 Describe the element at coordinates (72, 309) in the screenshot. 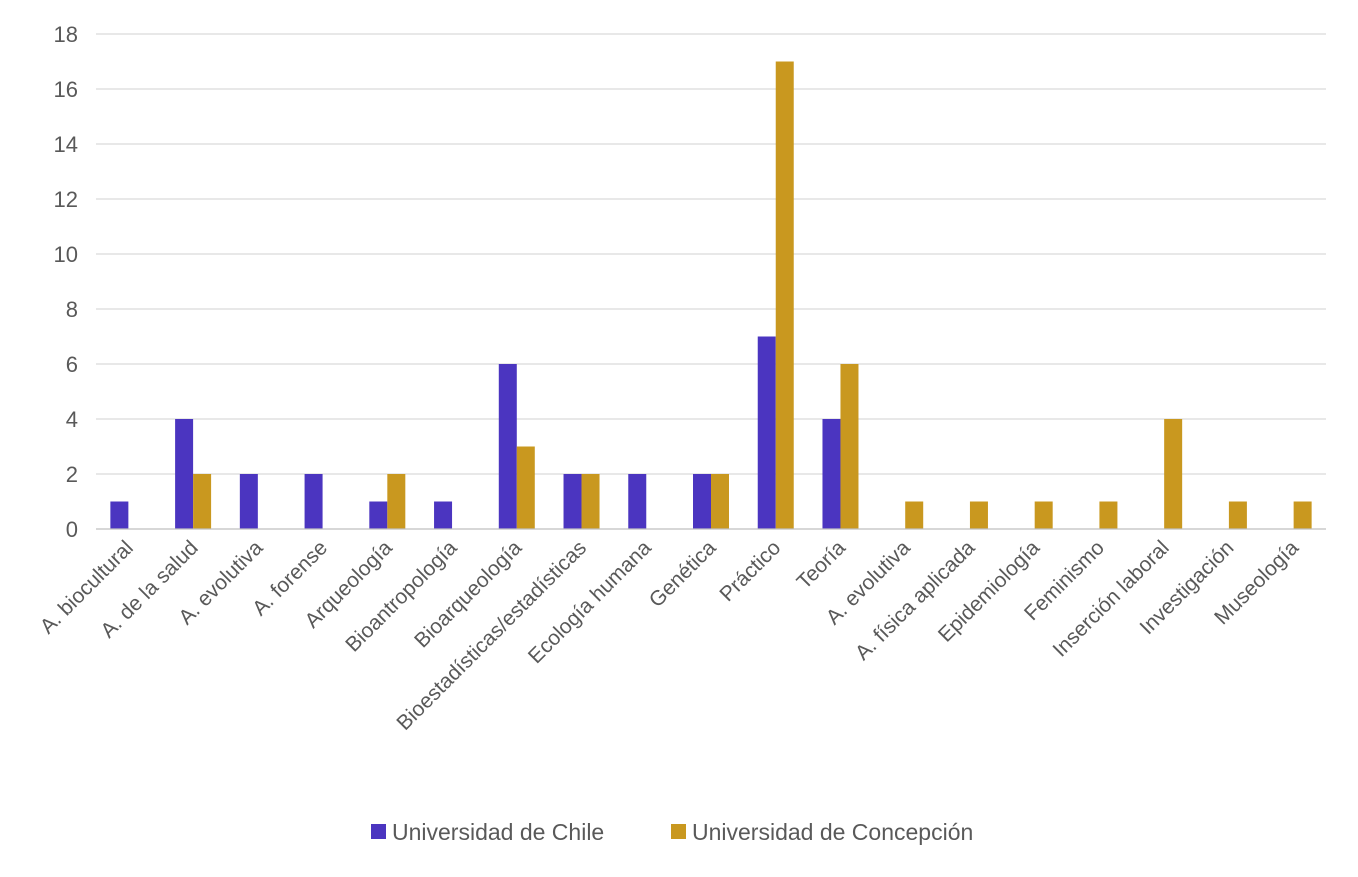

I see `y-tick-label: 8` at that location.